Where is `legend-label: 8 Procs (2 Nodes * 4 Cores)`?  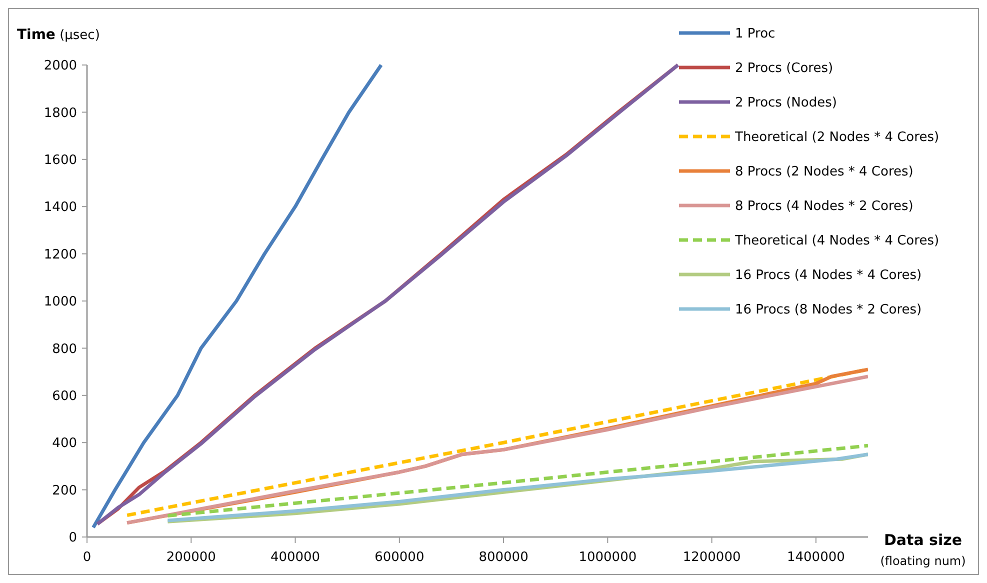
legend-label: 8 Procs (2 Nodes * 4 Cores) is located at coordinates (824, 172).